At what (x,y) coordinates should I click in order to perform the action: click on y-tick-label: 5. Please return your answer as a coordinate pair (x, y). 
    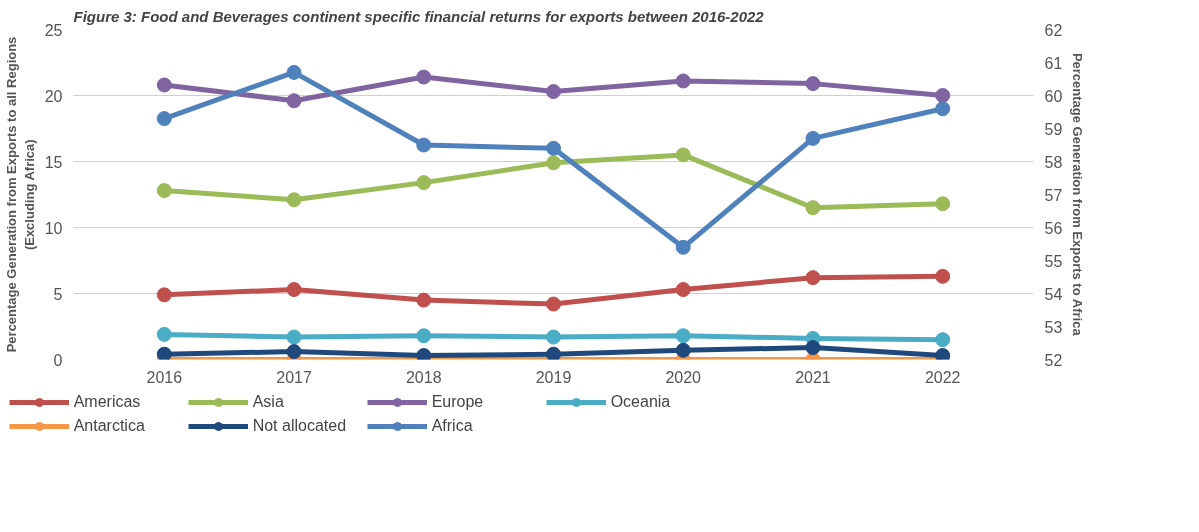
    Looking at the image, I should click on (58, 294).